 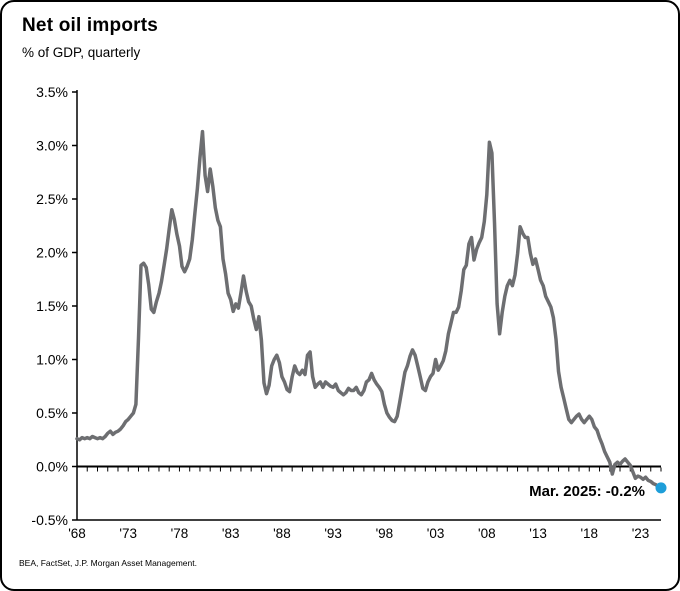 What do you see at coordinates (333, 533) in the screenshot?
I see `x-tick-label: '93` at bounding box center [333, 533].